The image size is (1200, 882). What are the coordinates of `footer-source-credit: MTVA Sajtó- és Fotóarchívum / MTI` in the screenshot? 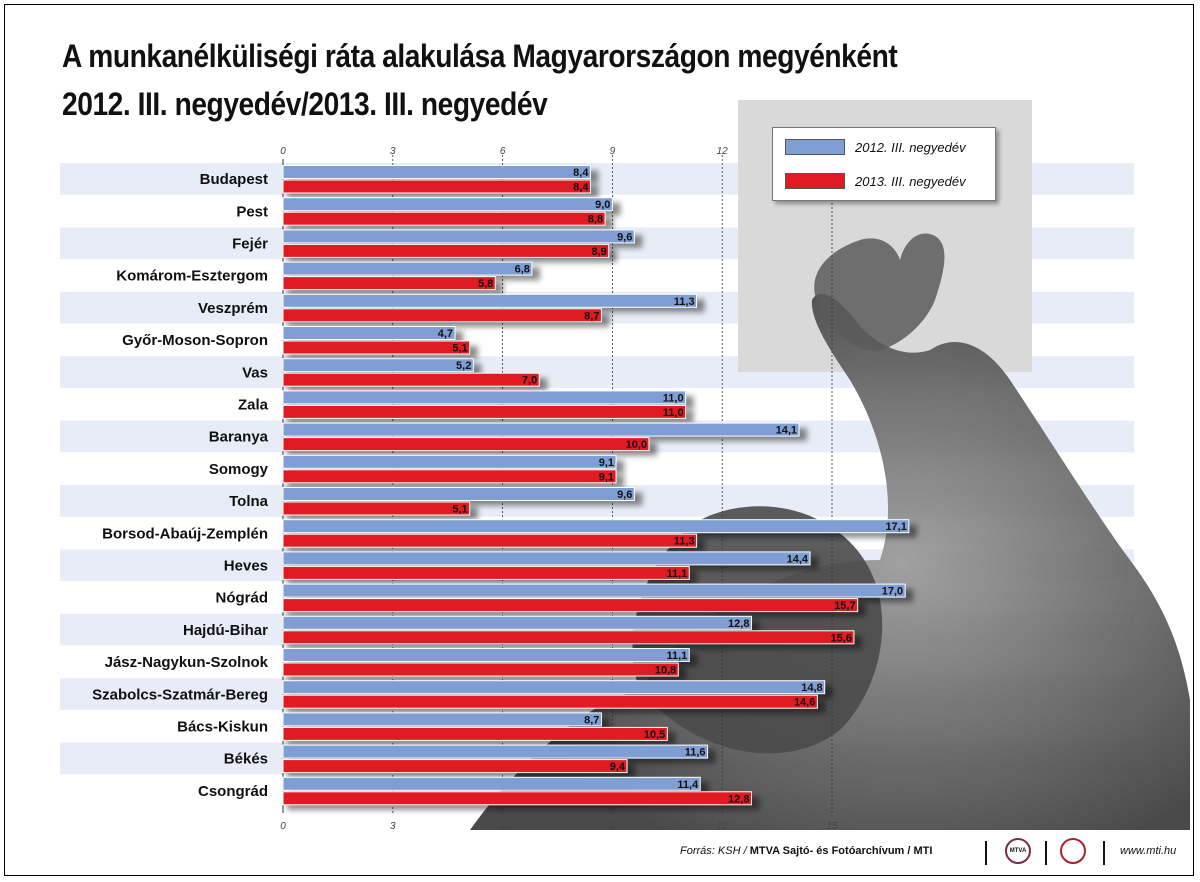 It's located at (841, 851).